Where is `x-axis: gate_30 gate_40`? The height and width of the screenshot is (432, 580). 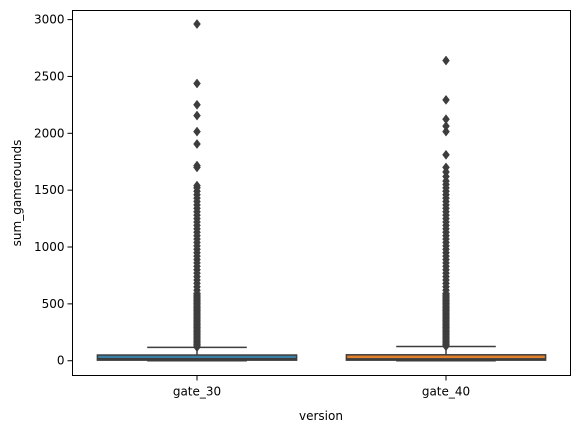 x-axis: gate_30 gate_40 is located at coordinates (321, 387).